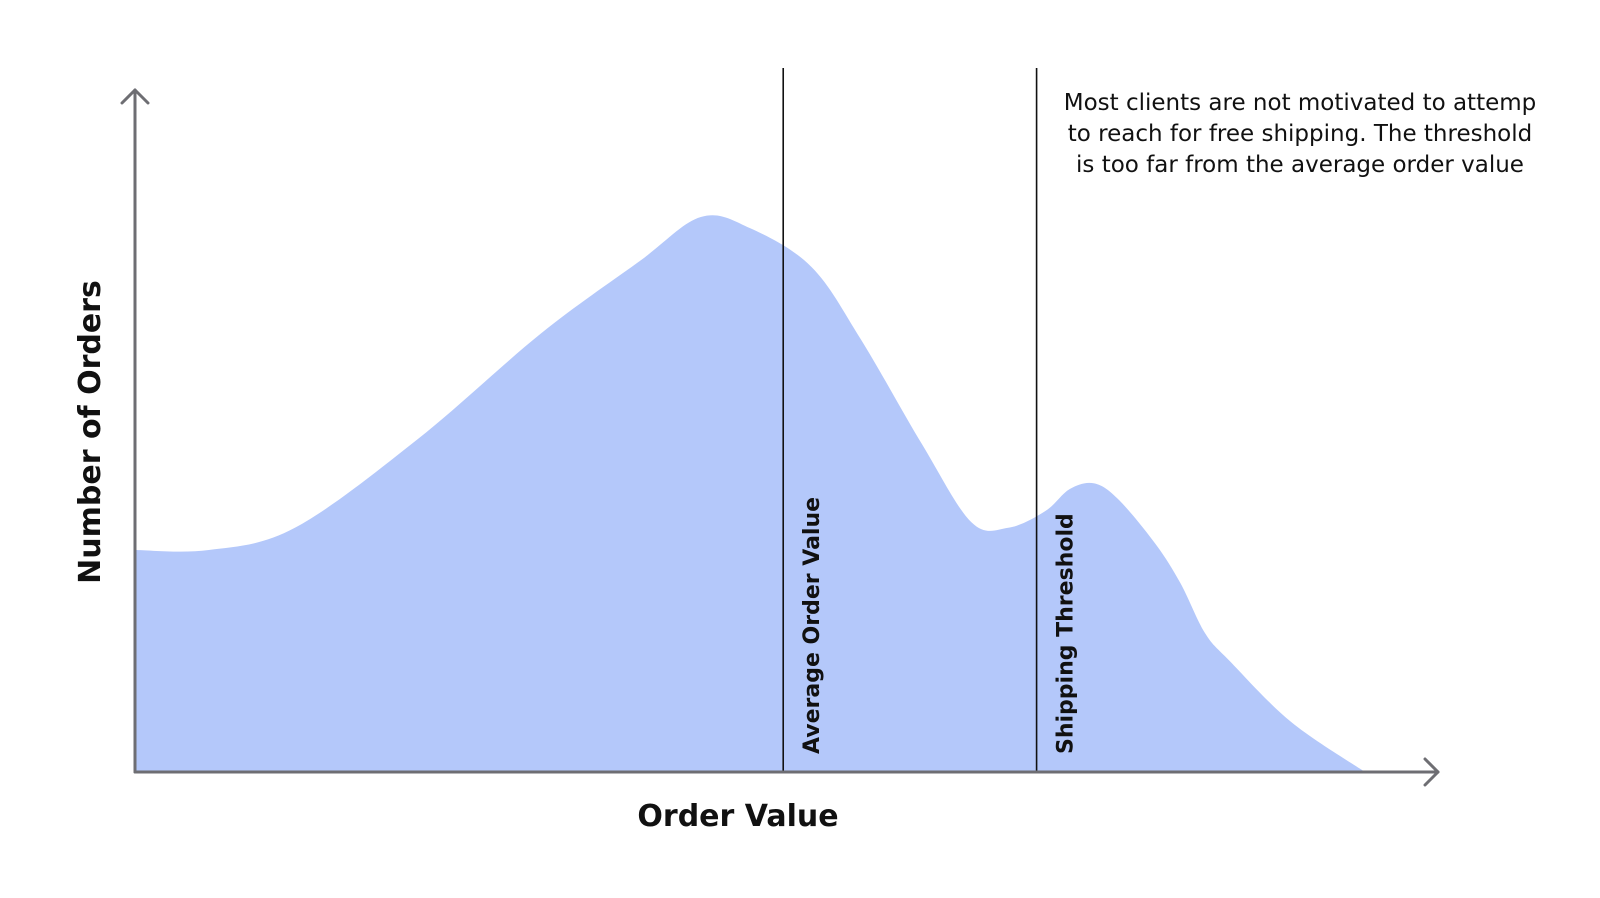  What do you see at coordinates (812, 625) in the screenshot?
I see `marker-label-1: Average Order Value` at bounding box center [812, 625].